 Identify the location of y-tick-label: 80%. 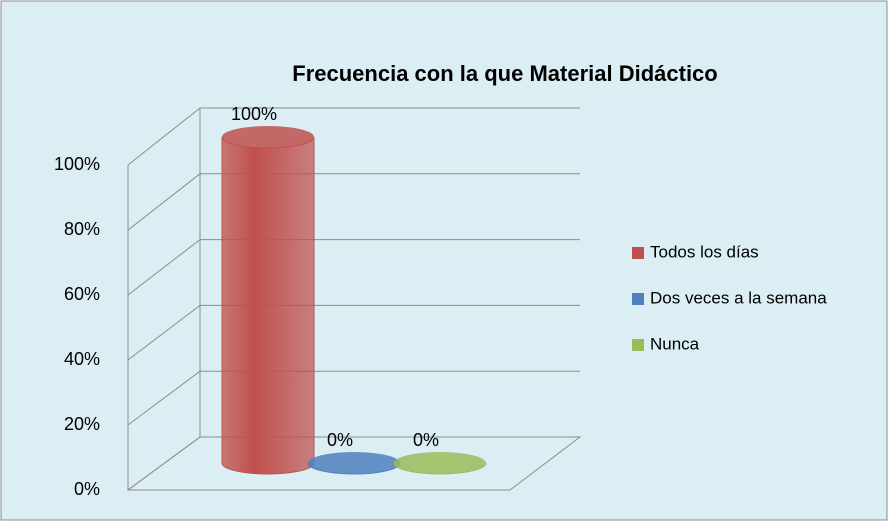
(82, 229).